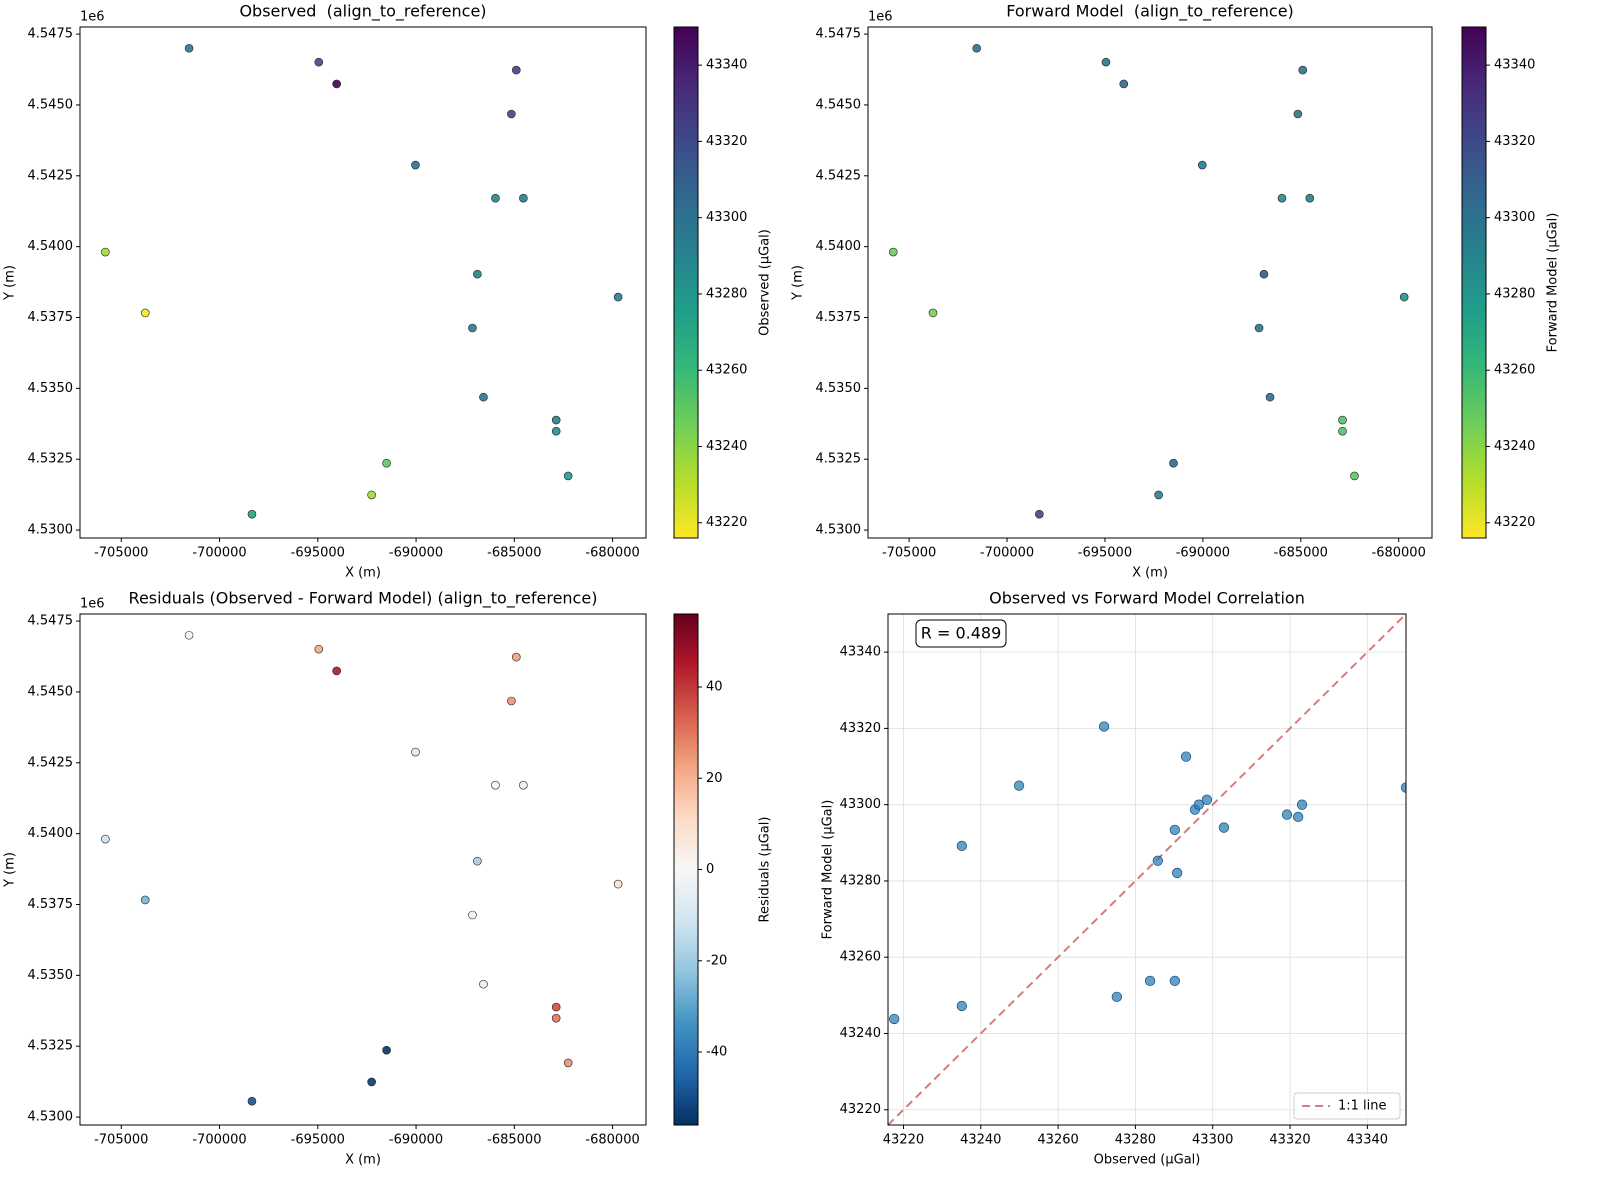  What do you see at coordinates (1362, 1106) in the screenshot?
I see `legend-label: 1:1 line` at bounding box center [1362, 1106].